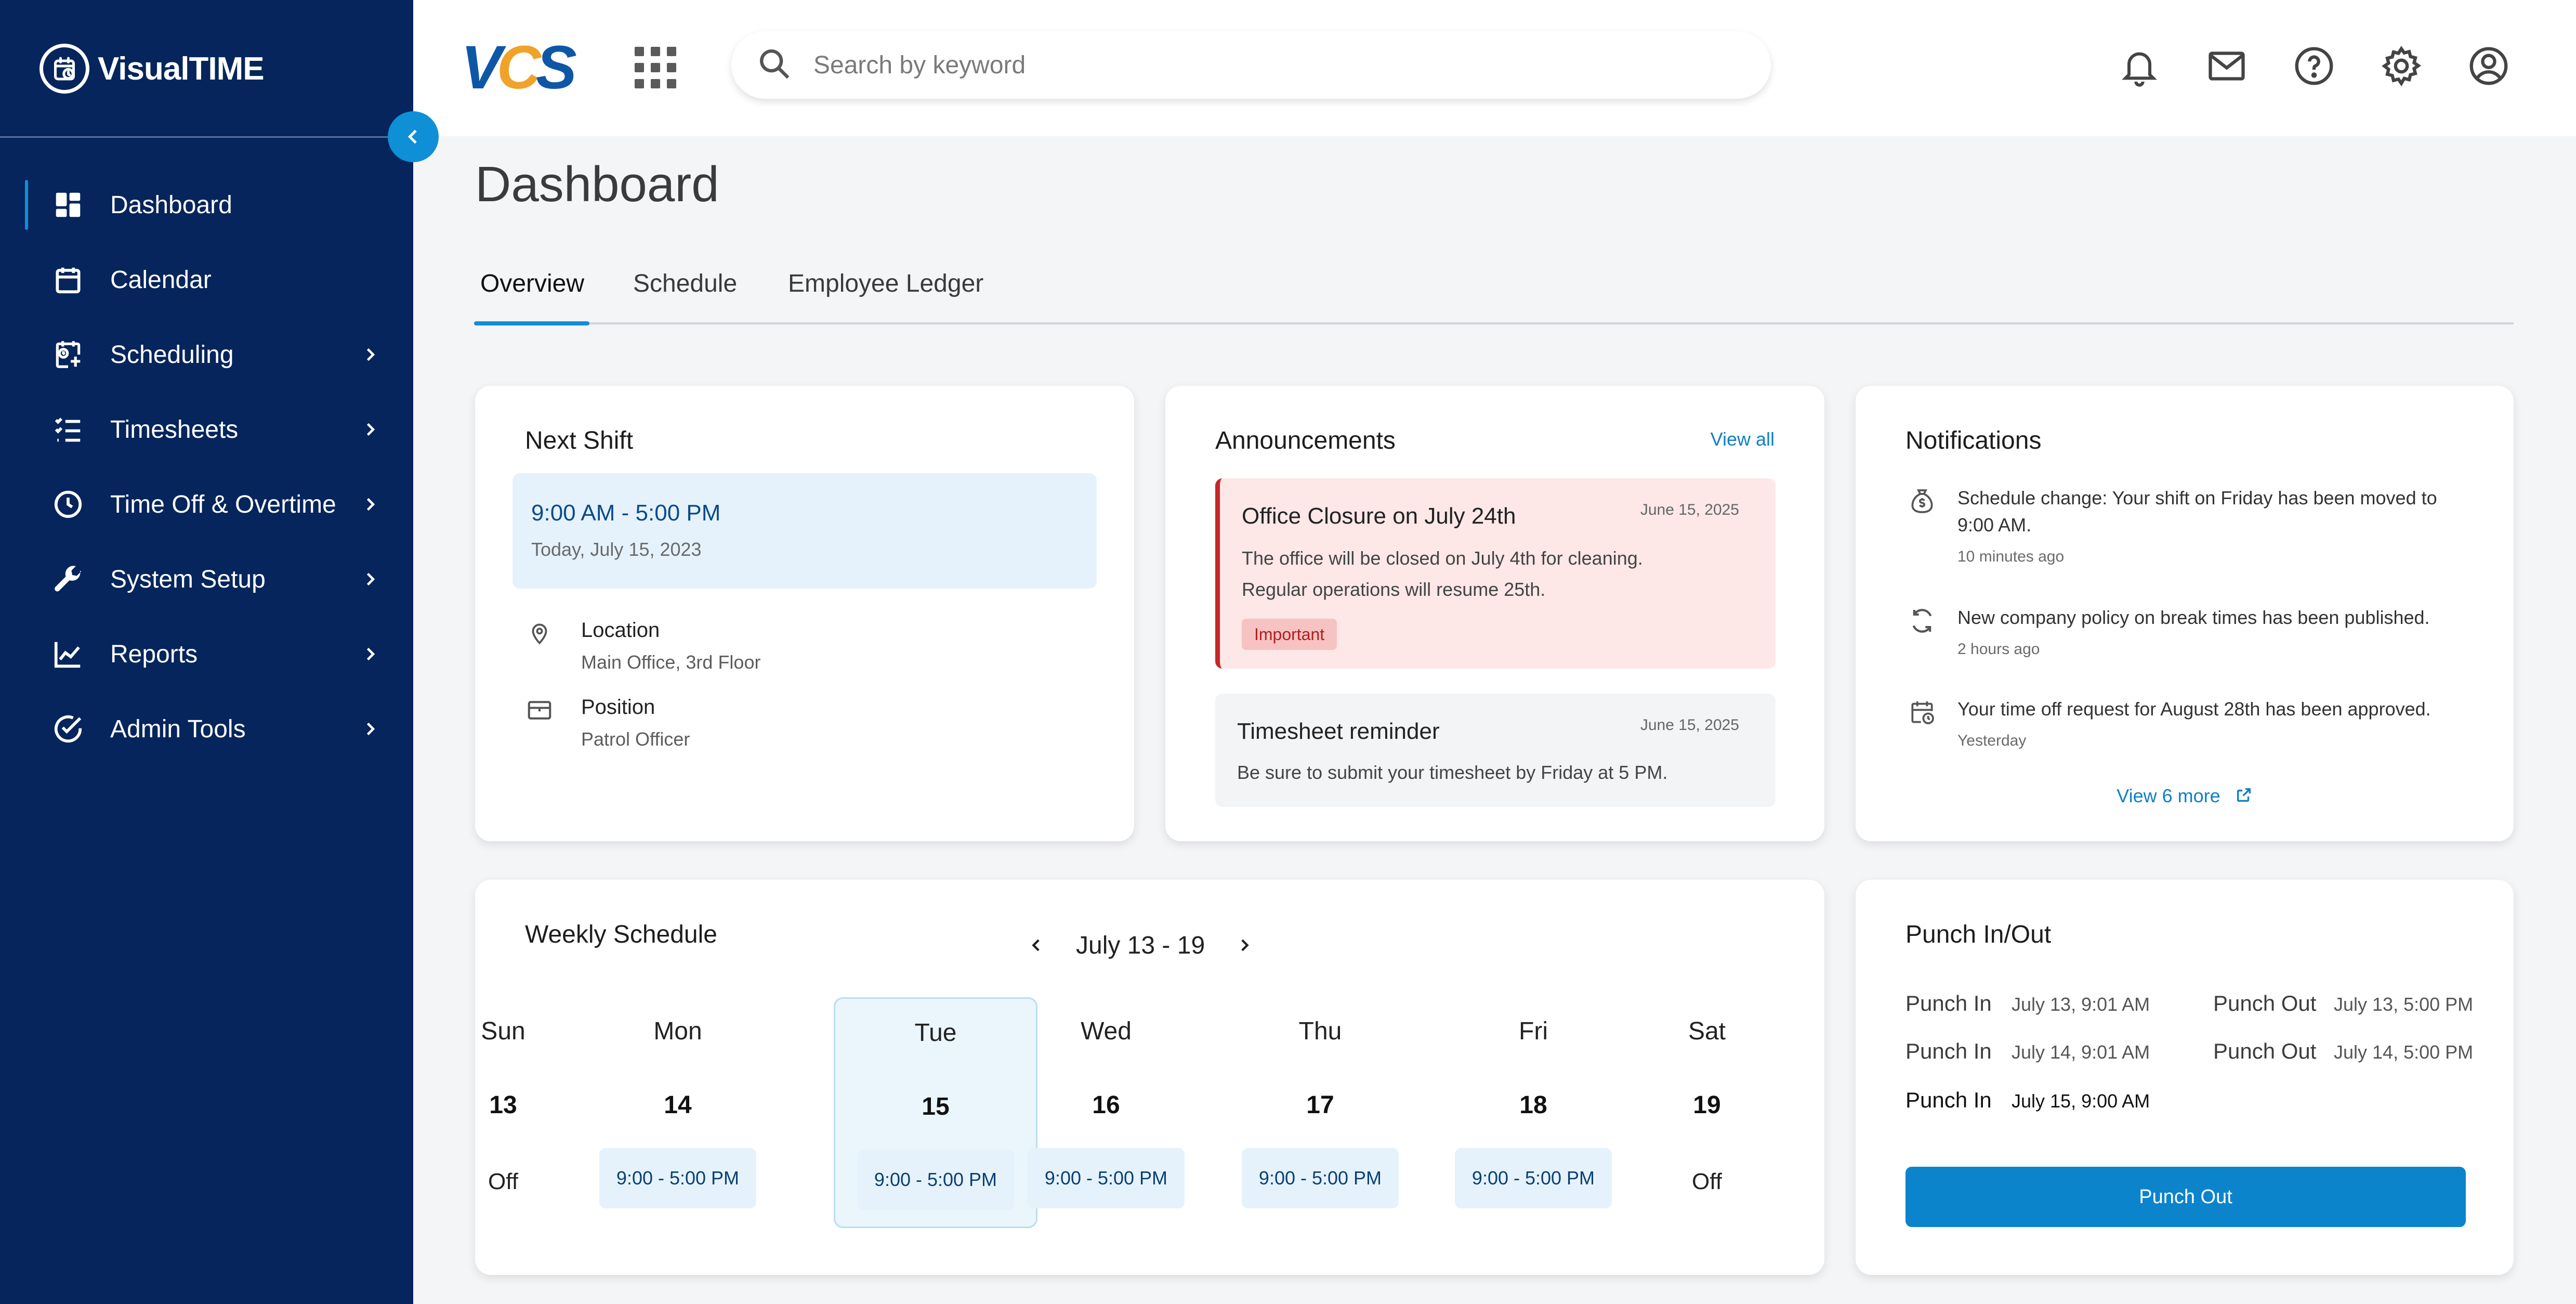  Describe the element at coordinates (1689, 509) in the screenshot. I see `announcement-date: June 15, 2025` at that location.